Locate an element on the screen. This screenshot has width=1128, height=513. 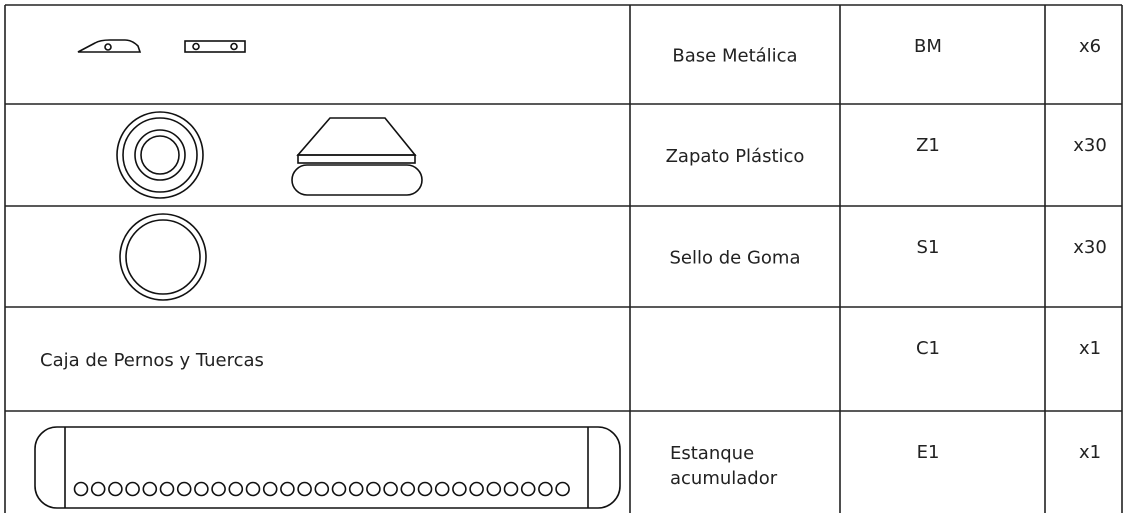
code: C1 is located at coordinates (928, 348).